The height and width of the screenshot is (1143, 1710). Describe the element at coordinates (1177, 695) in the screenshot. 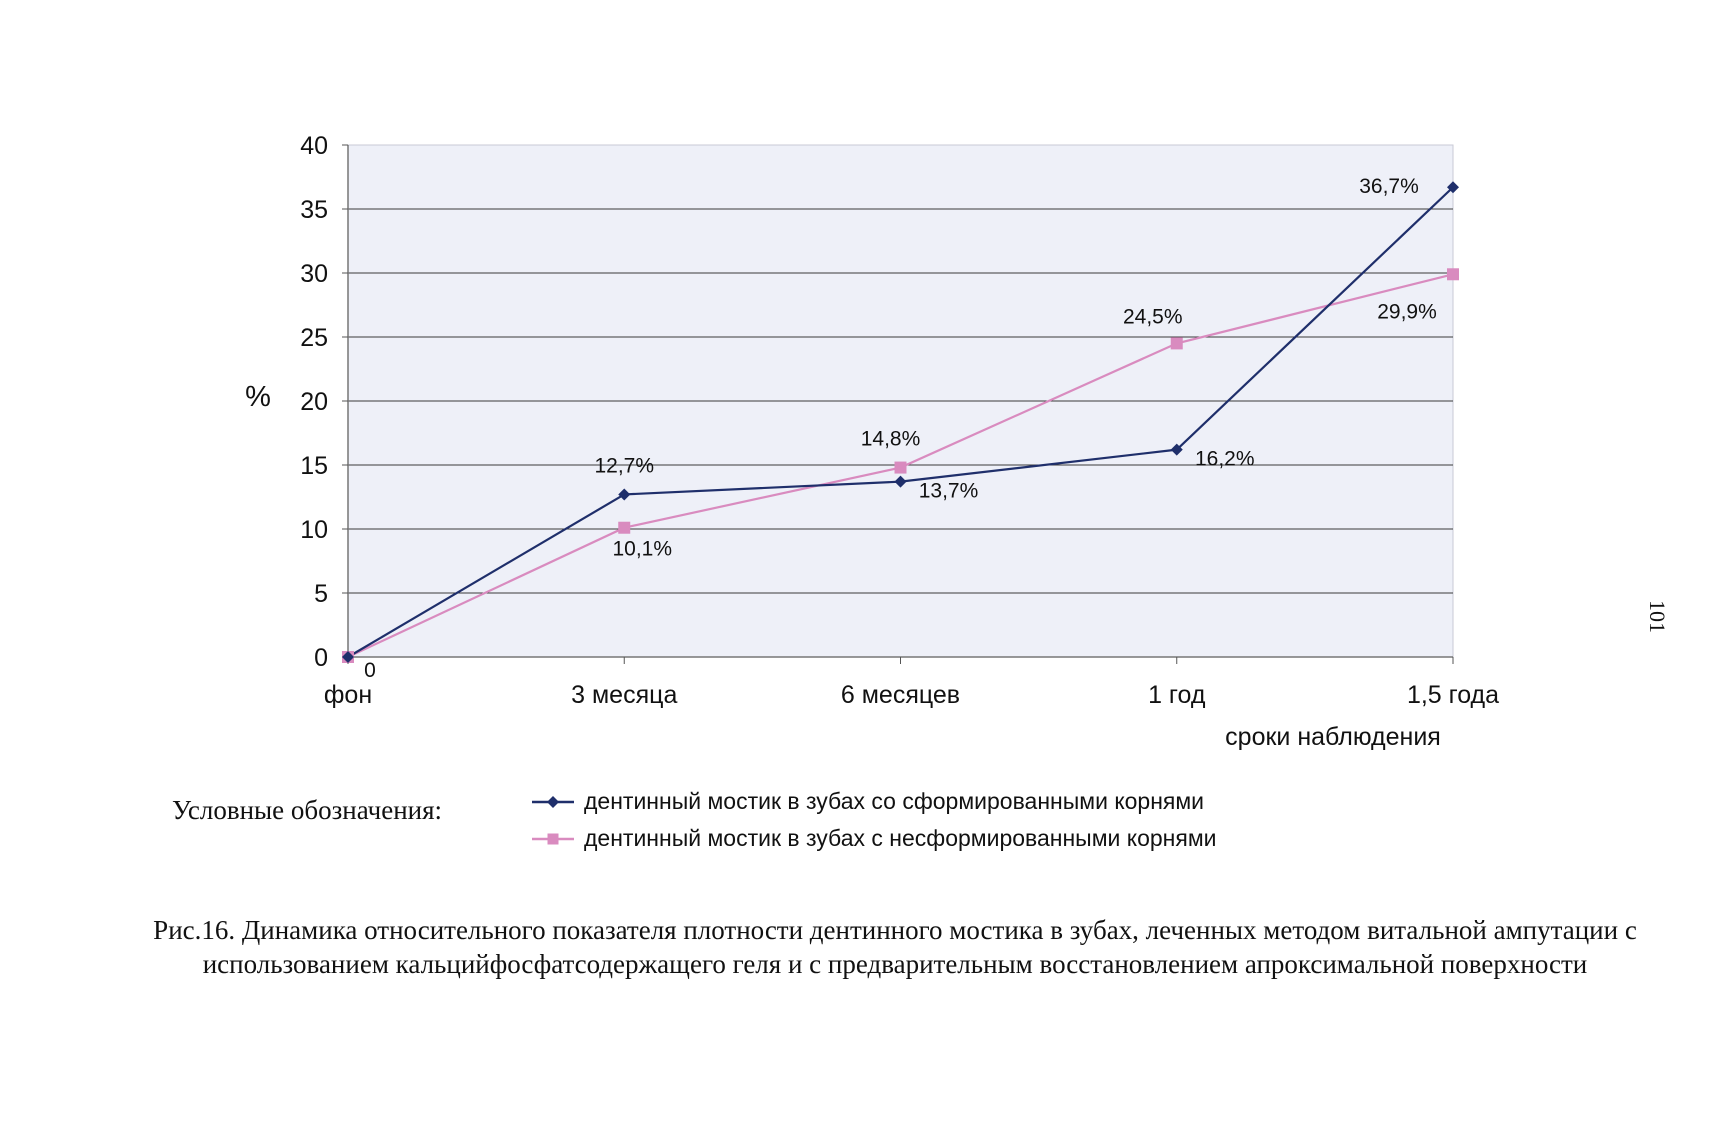

I see `xtick-label-3: 1 год` at that location.